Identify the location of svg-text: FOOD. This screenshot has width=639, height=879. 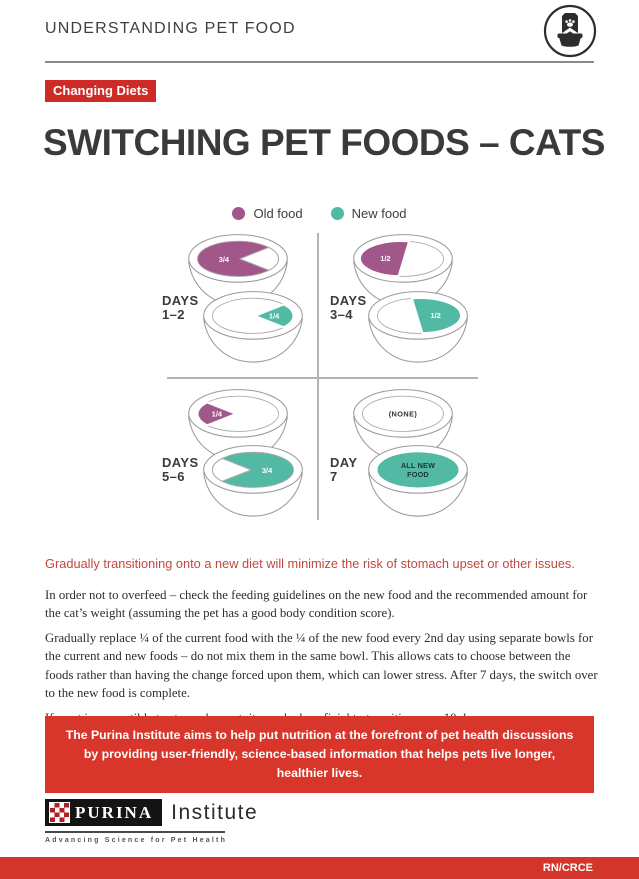
(418, 474).